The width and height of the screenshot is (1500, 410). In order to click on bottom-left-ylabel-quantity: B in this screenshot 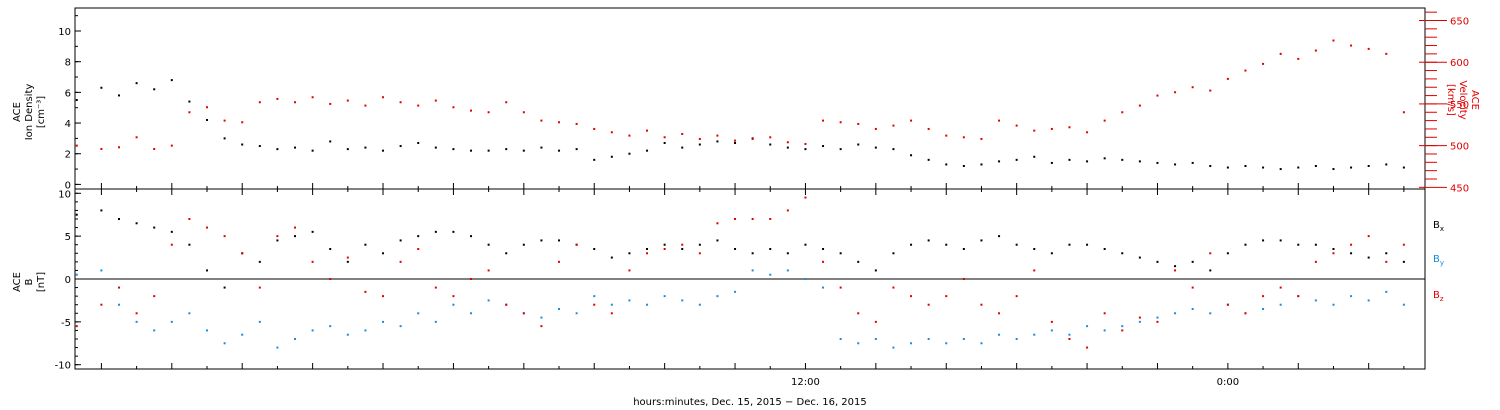, I will do `click(29, 281)`.